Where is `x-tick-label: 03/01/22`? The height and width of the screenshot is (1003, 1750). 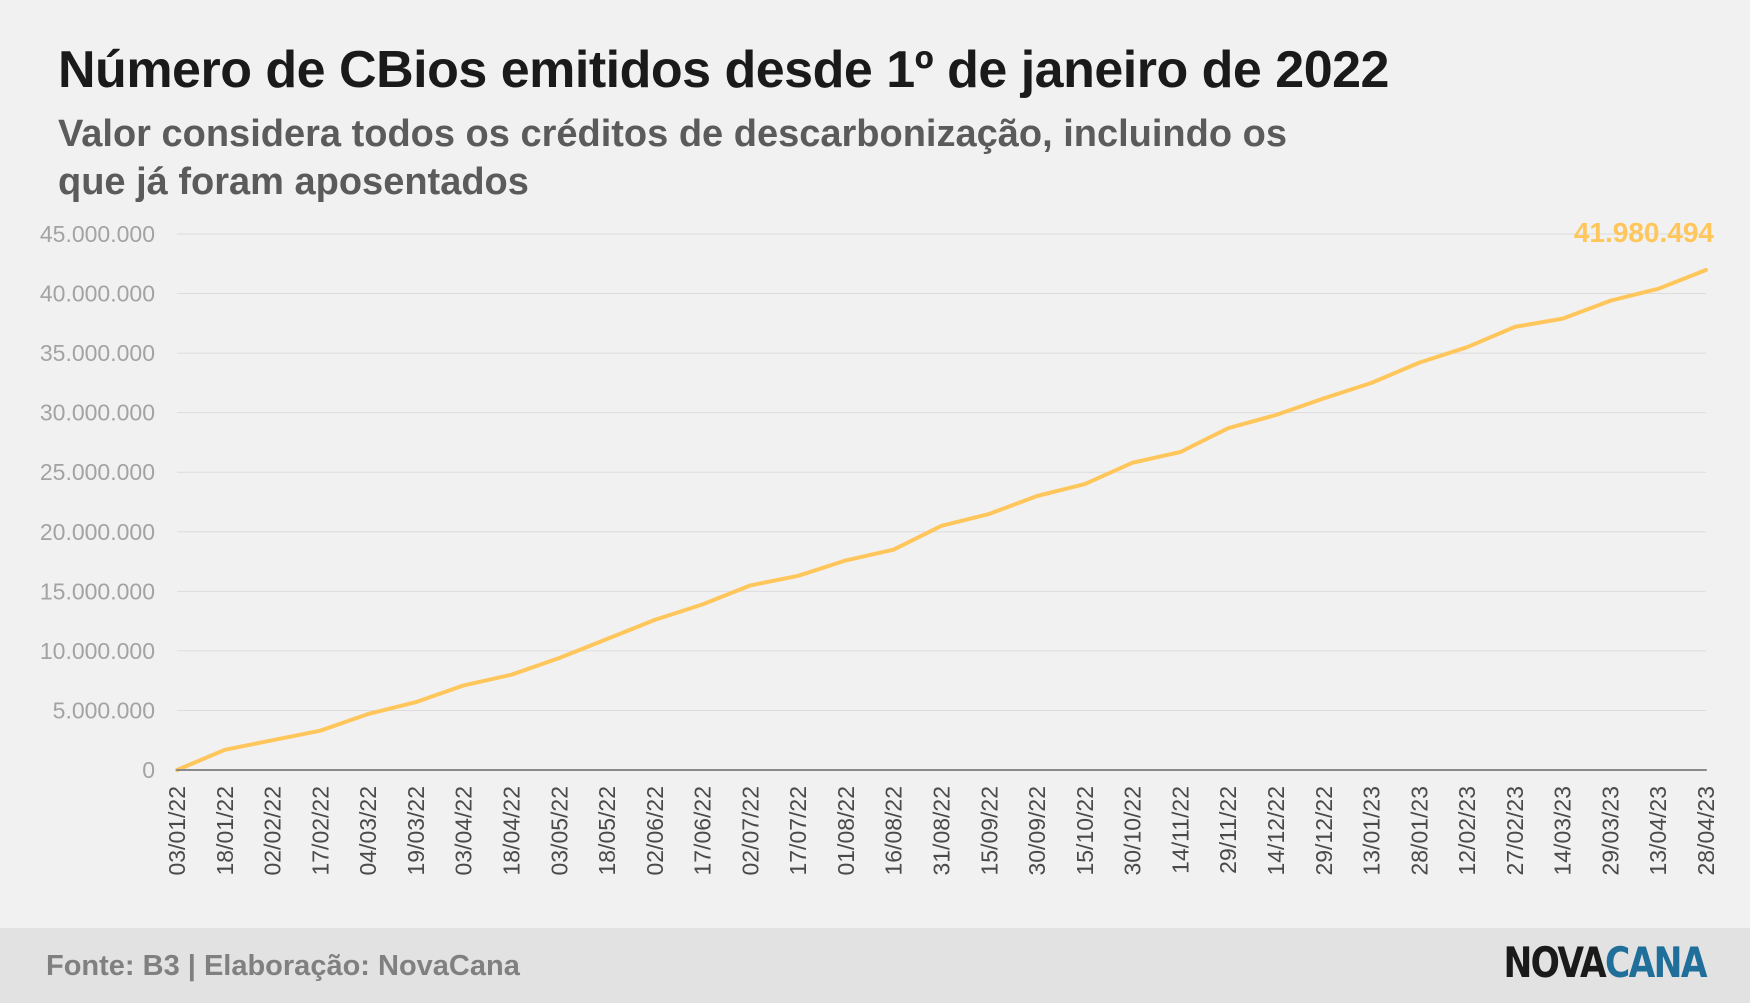 x-tick-label: 03/01/22 is located at coordinates (177, 831).